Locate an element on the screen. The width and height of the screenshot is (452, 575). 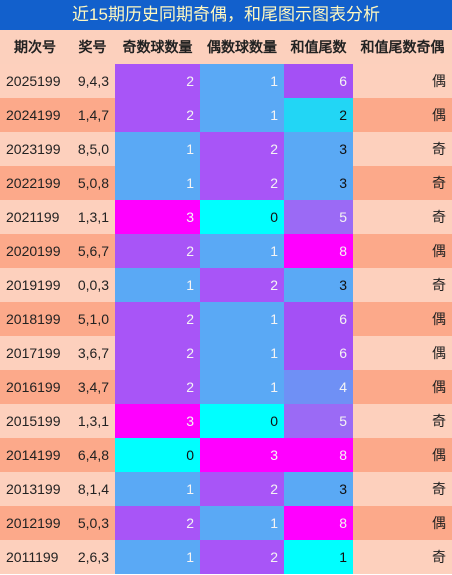
draw-numbers: 8,1,4 is located at coordinates (93, 489).